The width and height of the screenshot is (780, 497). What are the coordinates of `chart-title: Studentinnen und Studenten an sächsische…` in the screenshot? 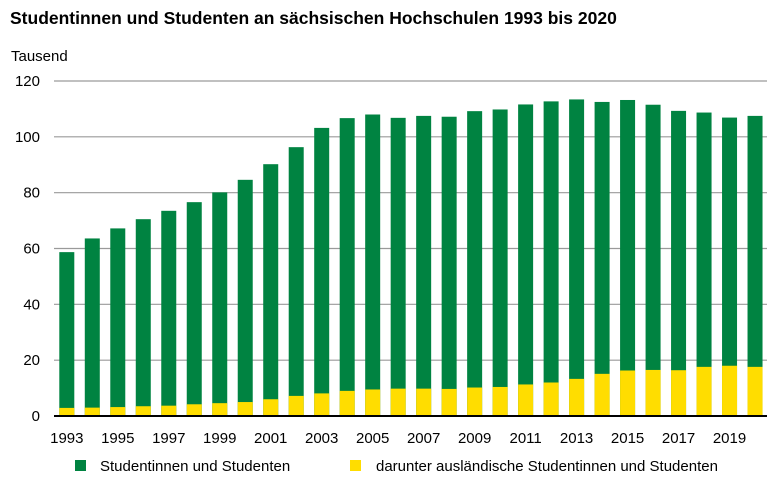 It's located at (313, 18).